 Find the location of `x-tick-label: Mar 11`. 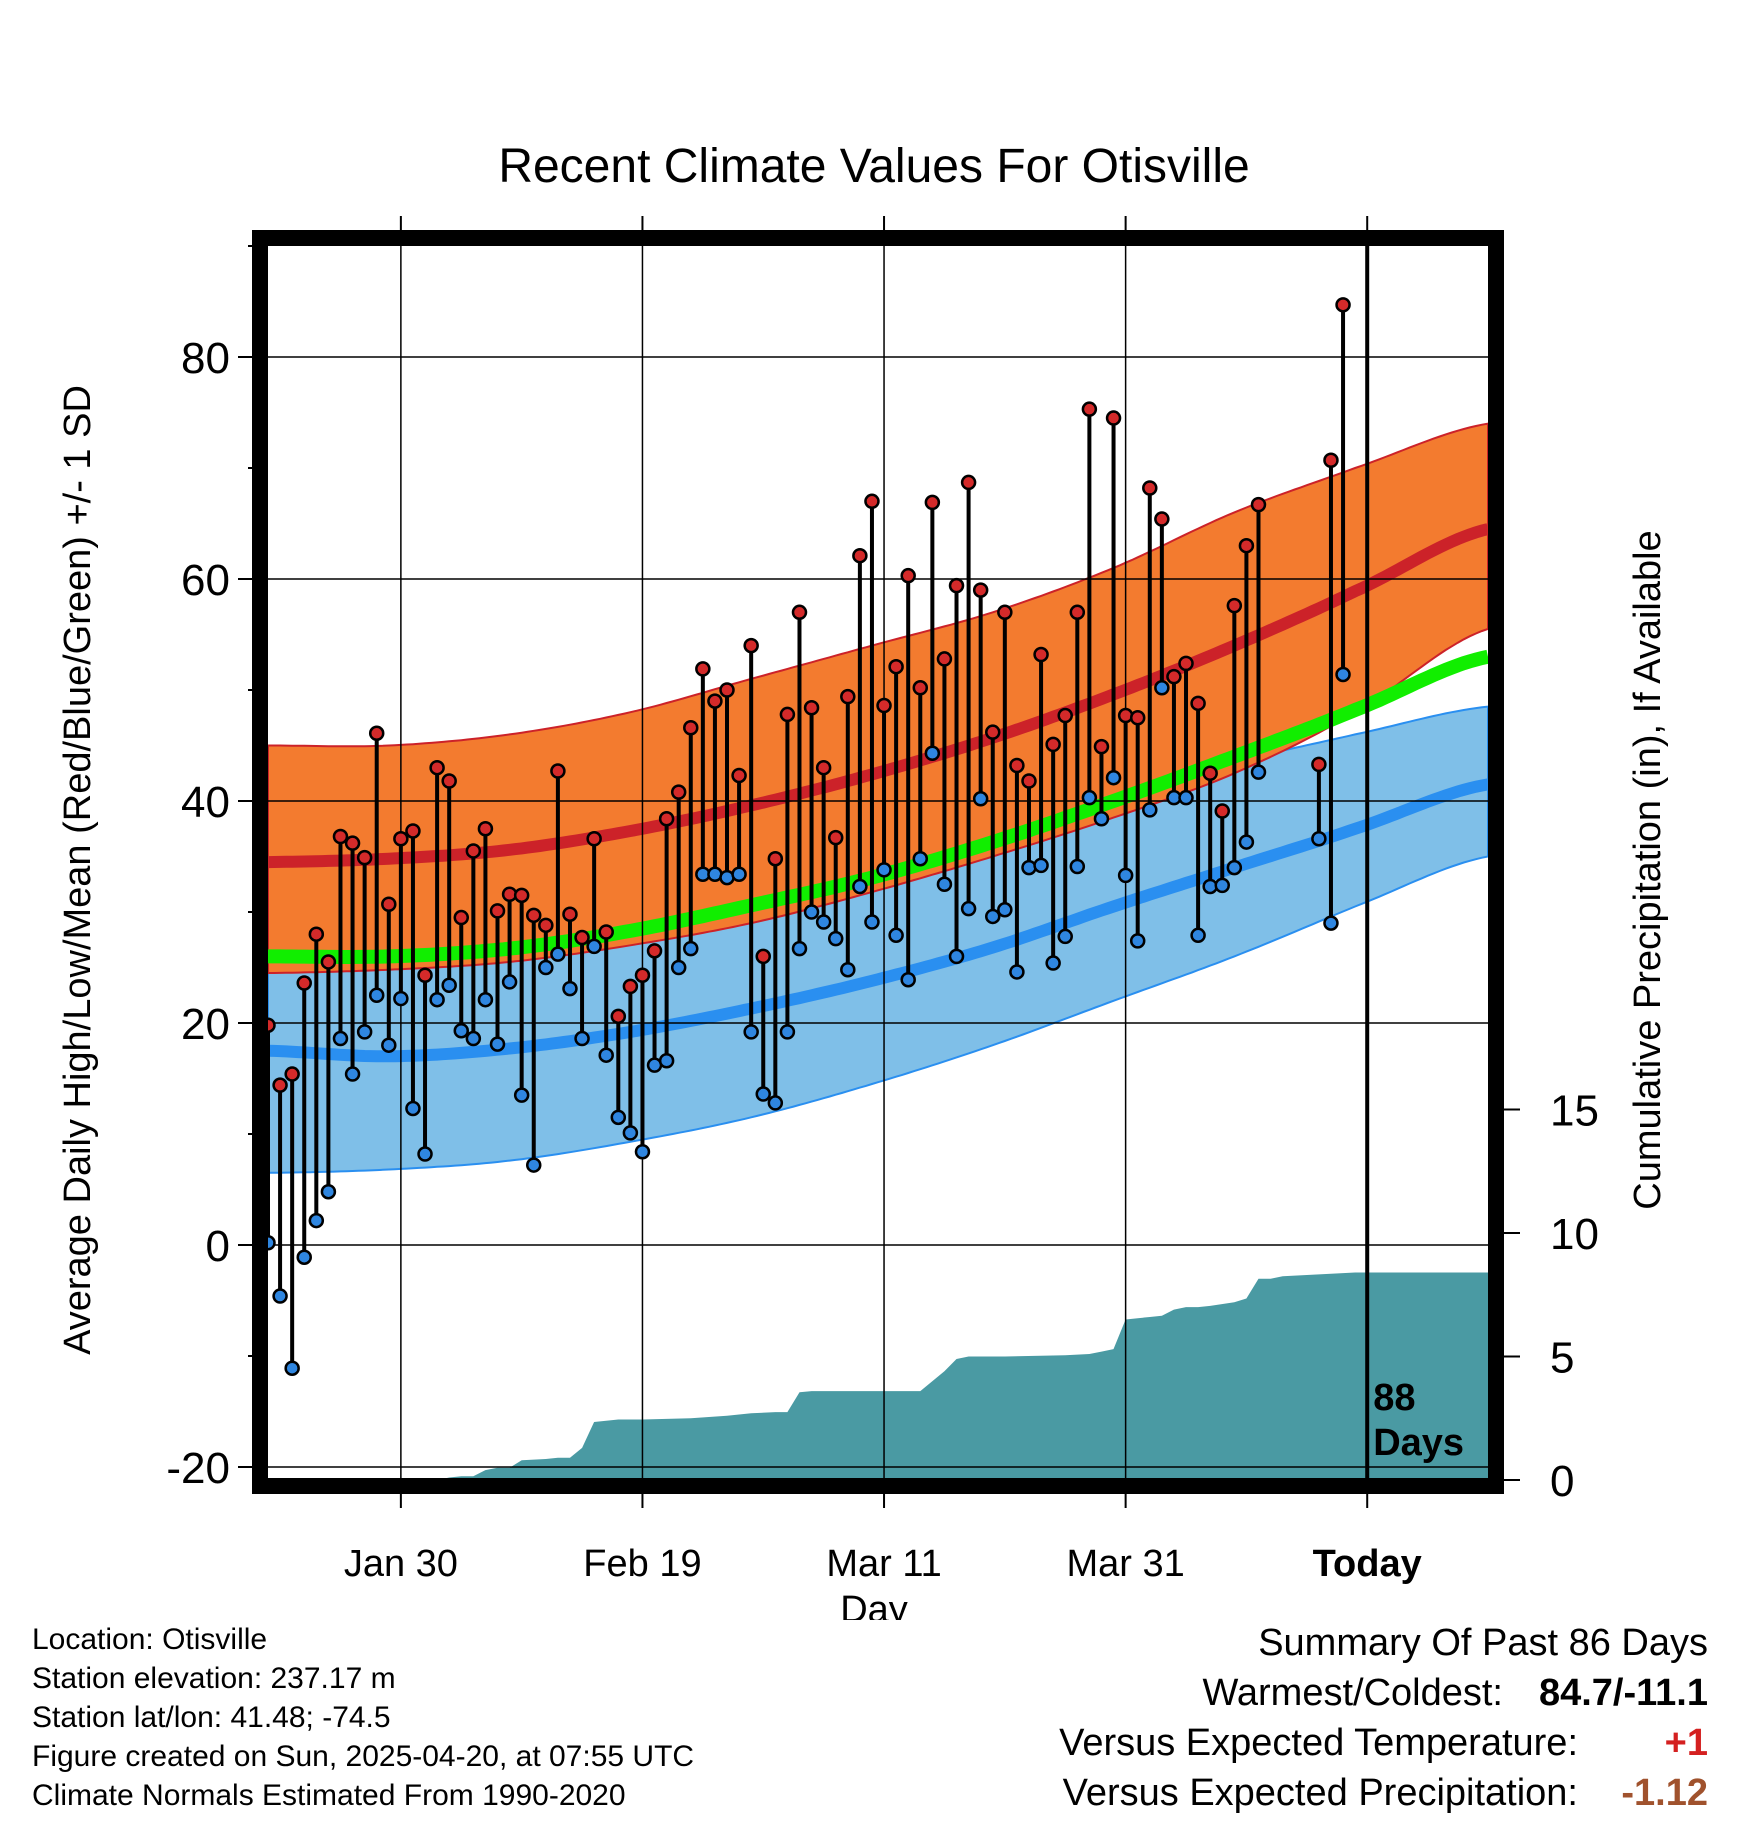

x-tick-label: Mar 11 is located at coordinates (883, 1564).